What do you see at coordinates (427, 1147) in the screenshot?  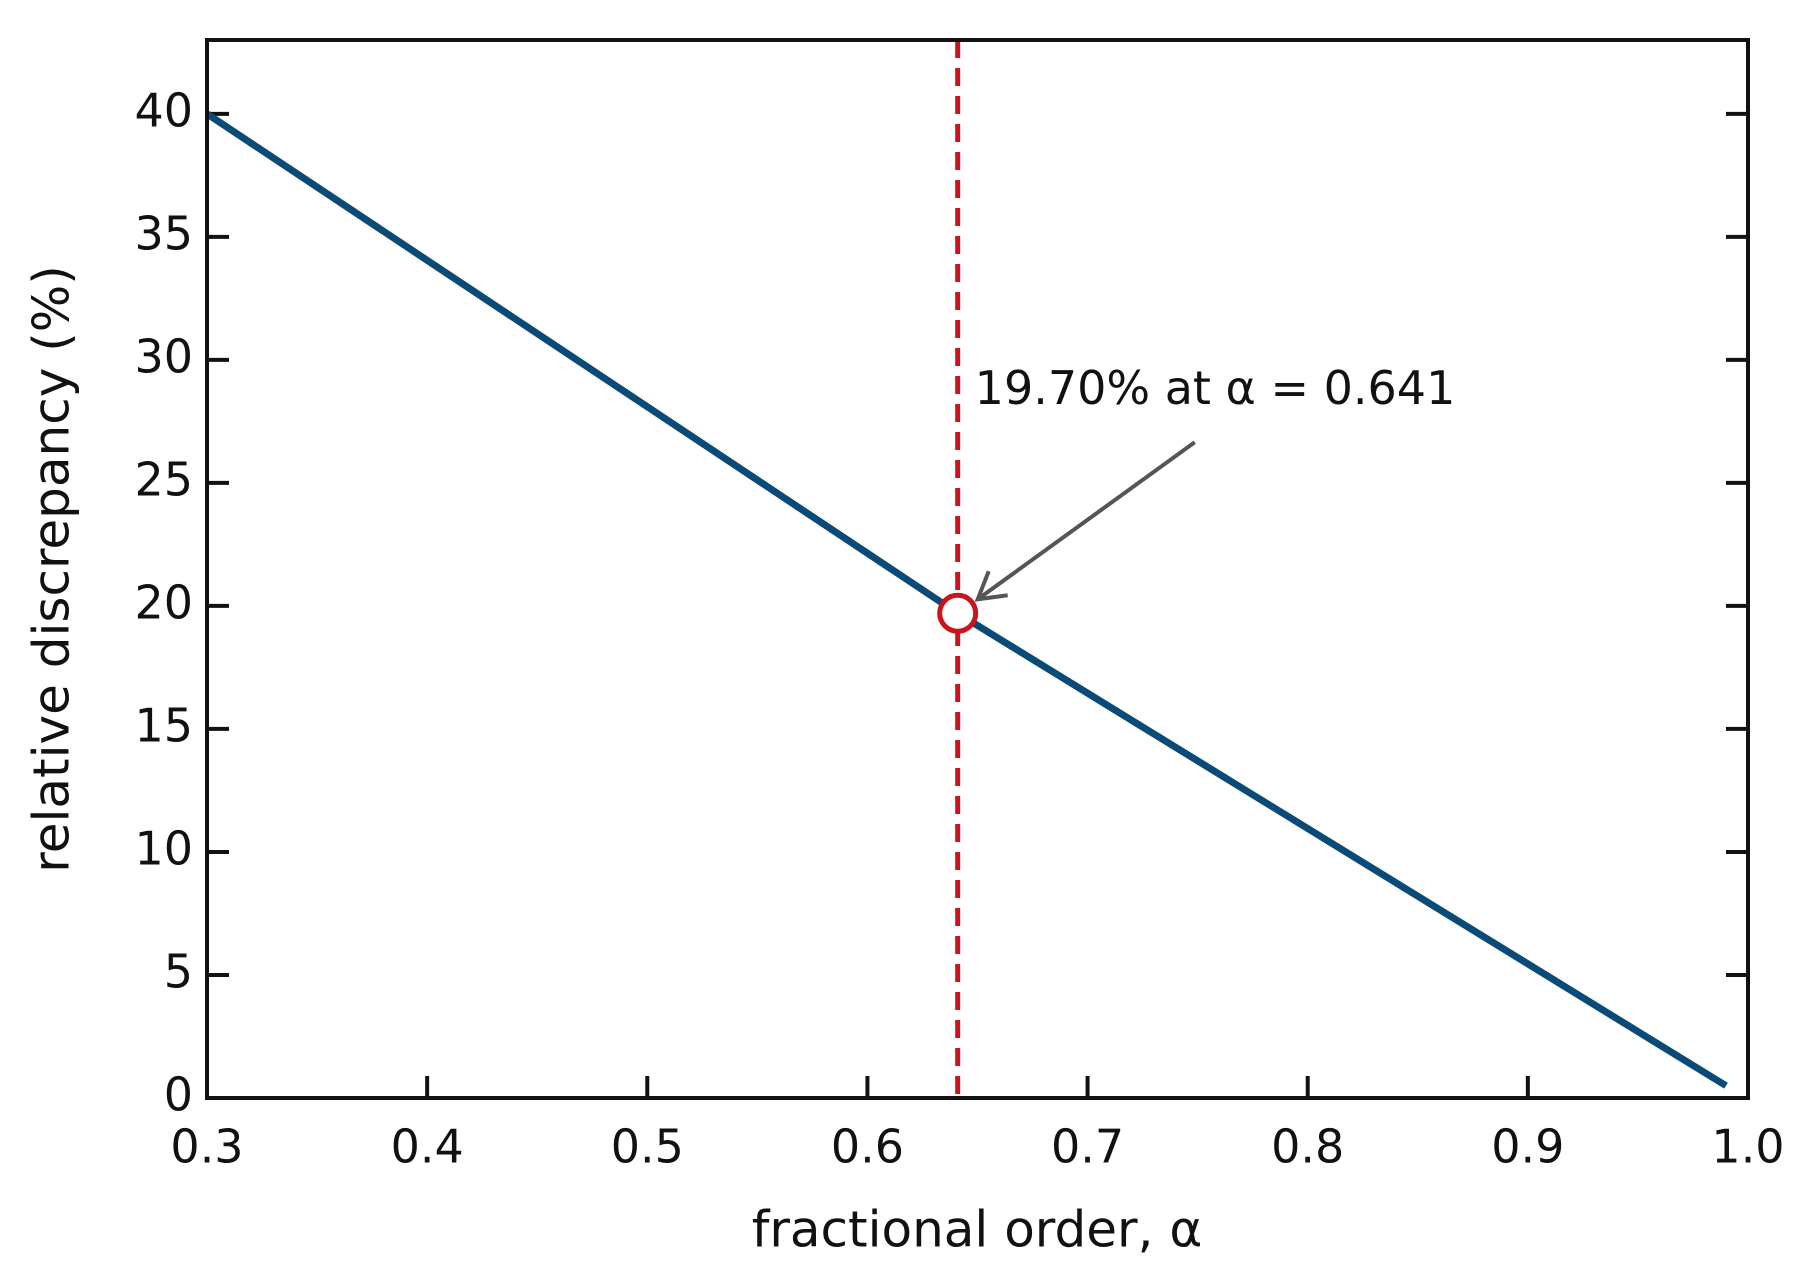 I see `x-tick-label: 0.4` at bounding box center [427, 1147].